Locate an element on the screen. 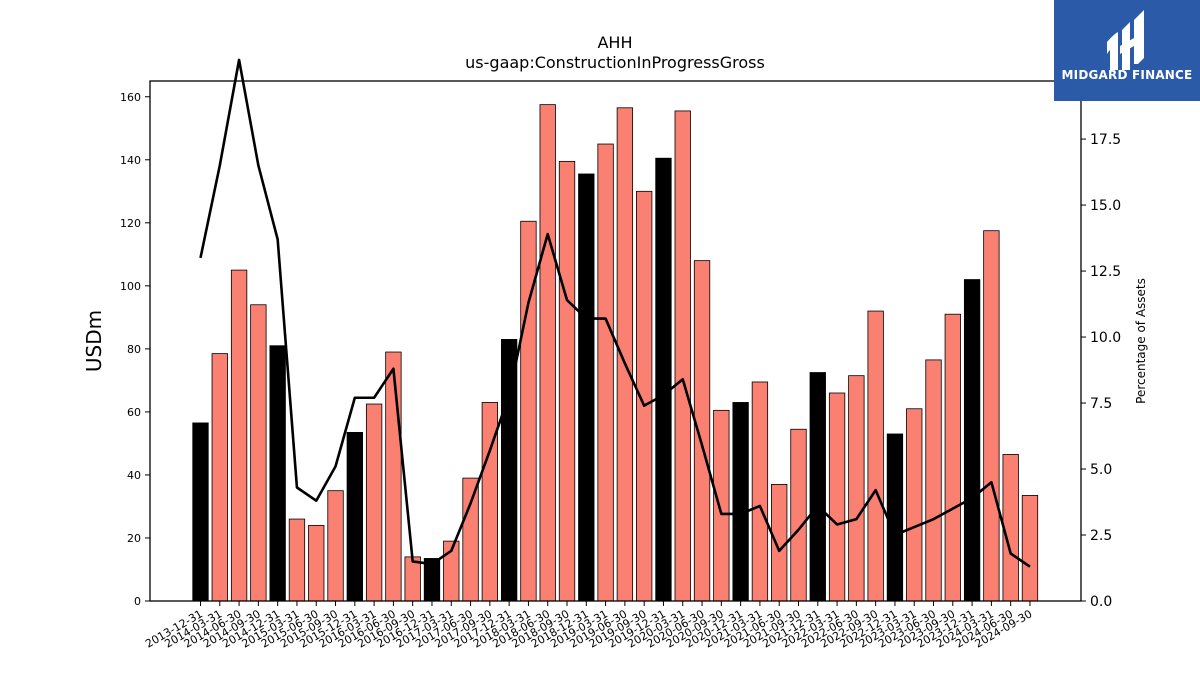  y-tick-label: 160 is located at coordinates (130, 97).